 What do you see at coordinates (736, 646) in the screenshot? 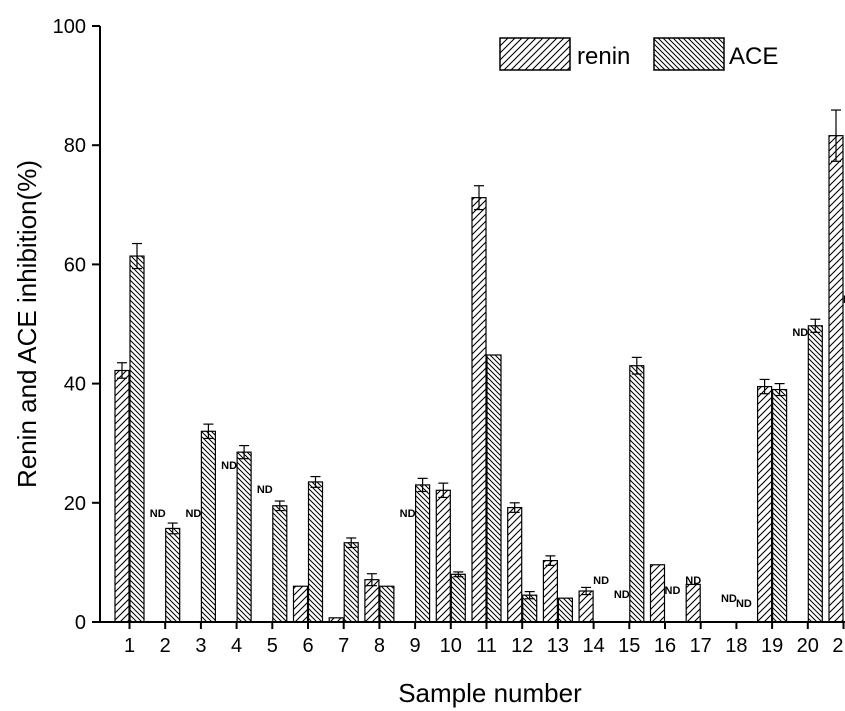
I see `x-tick-label: 18` at bounding box center [736, 646].